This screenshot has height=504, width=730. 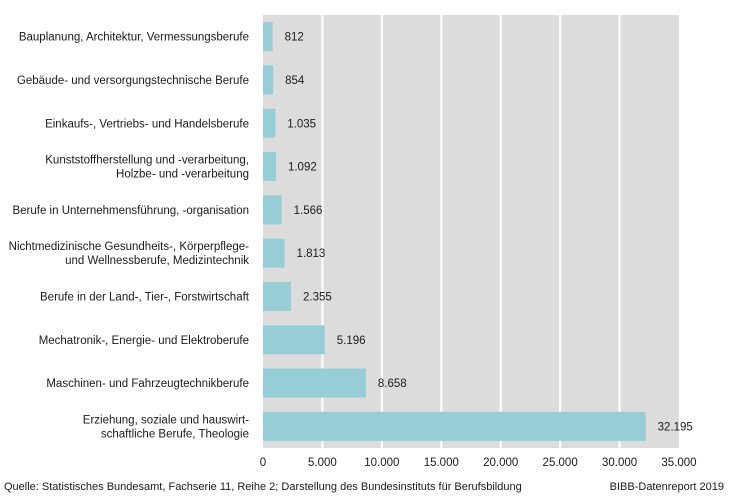 What do you see at coordinates (147, 124) in the screenshot?
I see `category-label: Einkaufs-, Vertriebs- und Handelsberufe` at bounding box center [147, 124].